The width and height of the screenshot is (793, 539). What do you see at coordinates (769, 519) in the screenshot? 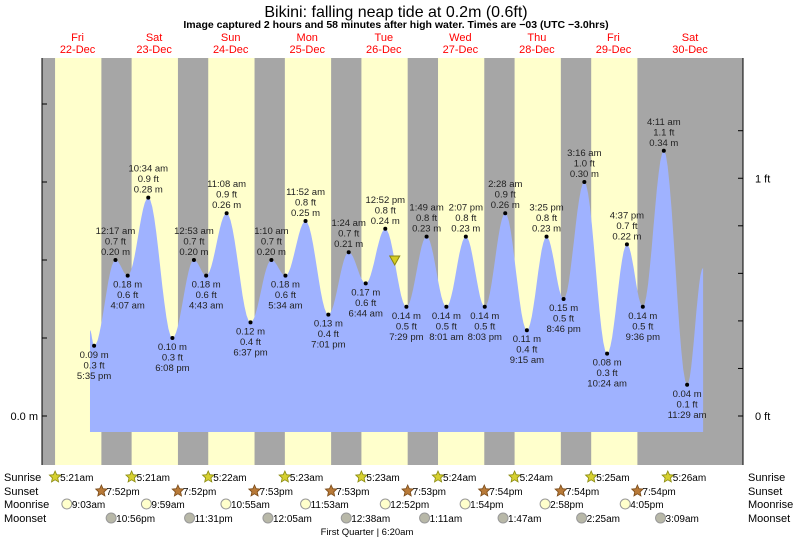
I see `moonset-row-label-right: Moonset` at bounding box center [769, 519].